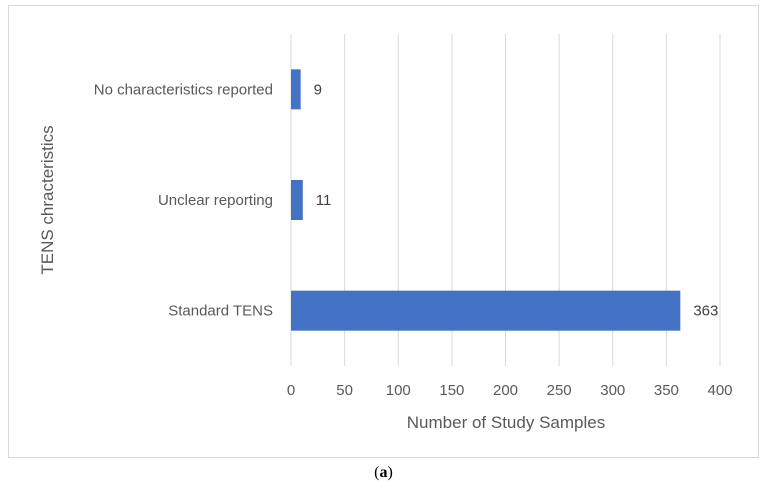  Describe the element at coordinates (505, 390) in the screenshot. I see `x-tick-label: 200` at that location.